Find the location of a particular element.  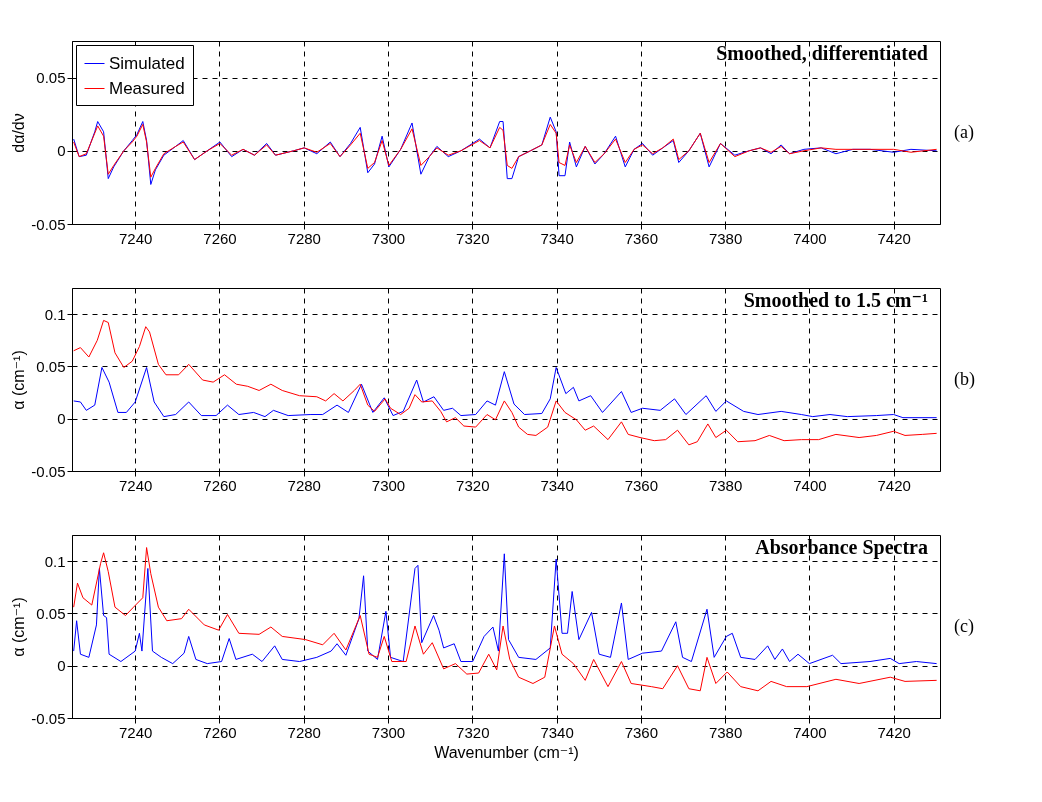

y-axis-title: dα/dν is located at coordinates (19, 133).